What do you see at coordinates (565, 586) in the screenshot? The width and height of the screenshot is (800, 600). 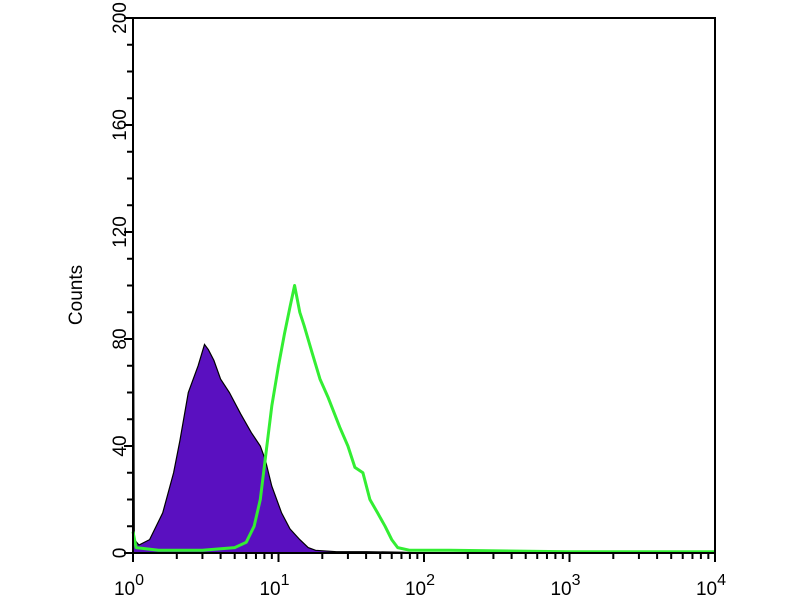 I see `x-tick-label: 10³` at bounding box center [565, 586].